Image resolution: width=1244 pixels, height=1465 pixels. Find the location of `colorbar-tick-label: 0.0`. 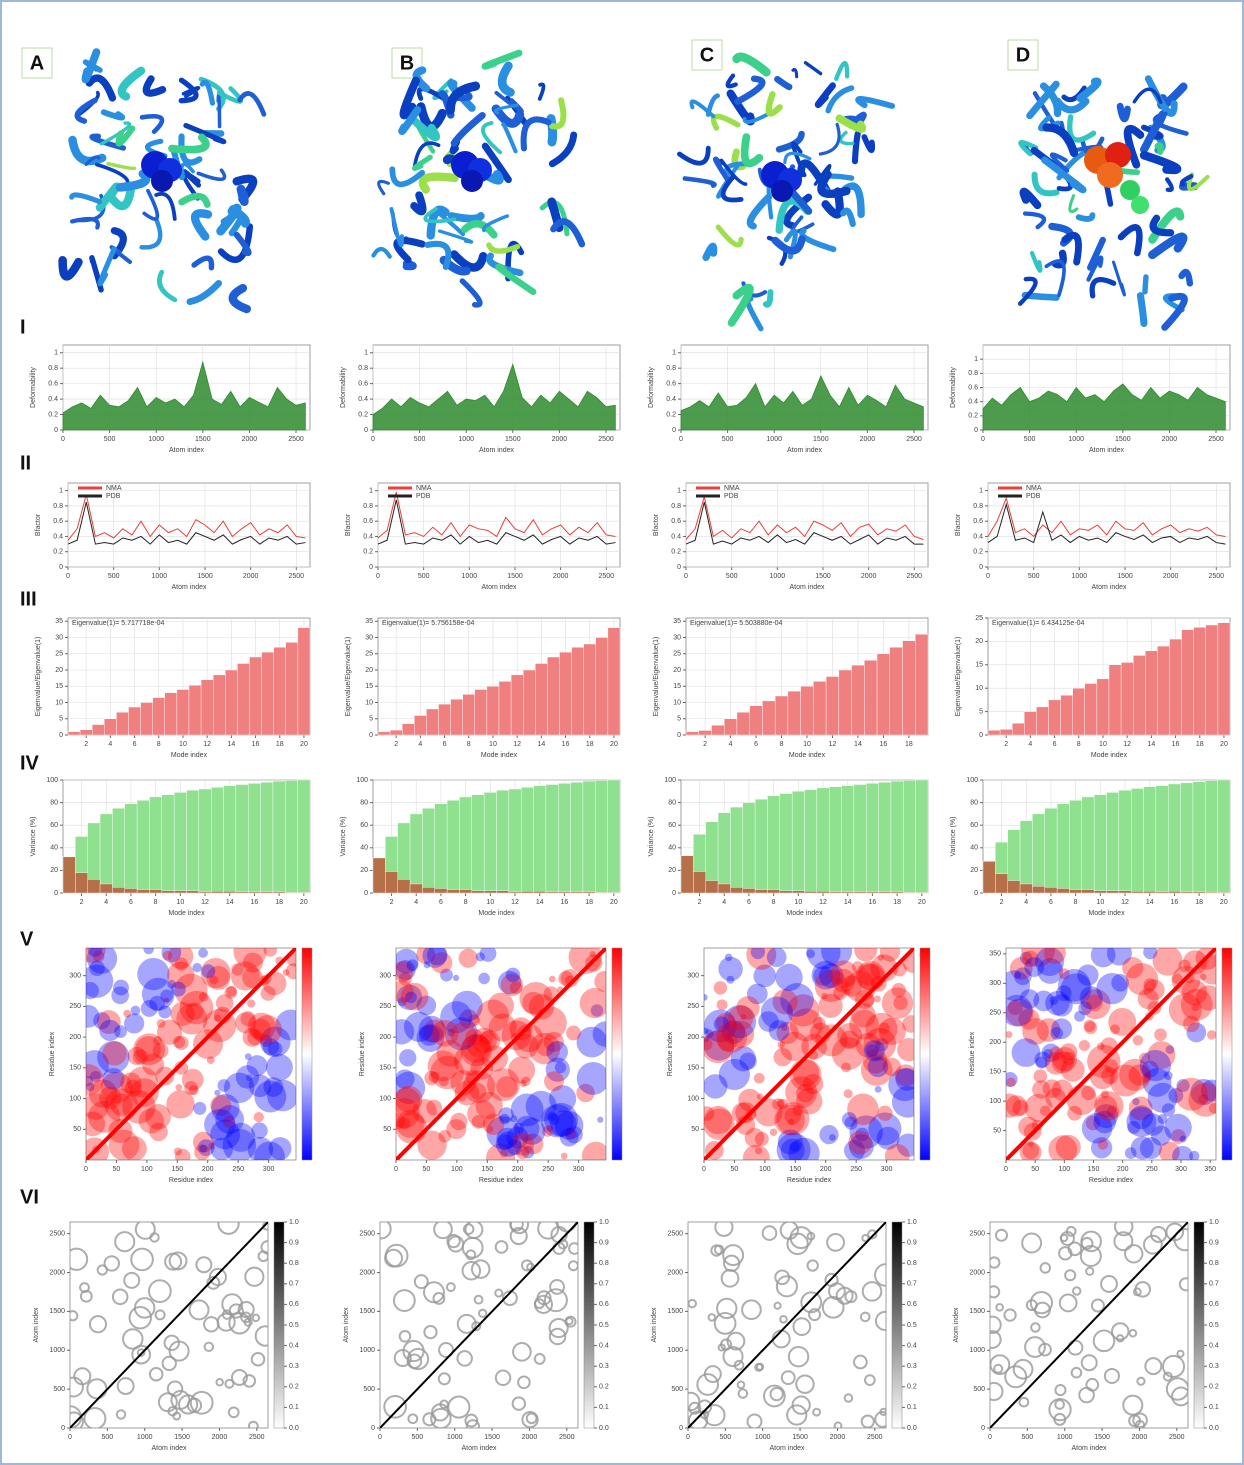

colorbar-tick-label: 0.0 is located at coordinates (604, 1428).